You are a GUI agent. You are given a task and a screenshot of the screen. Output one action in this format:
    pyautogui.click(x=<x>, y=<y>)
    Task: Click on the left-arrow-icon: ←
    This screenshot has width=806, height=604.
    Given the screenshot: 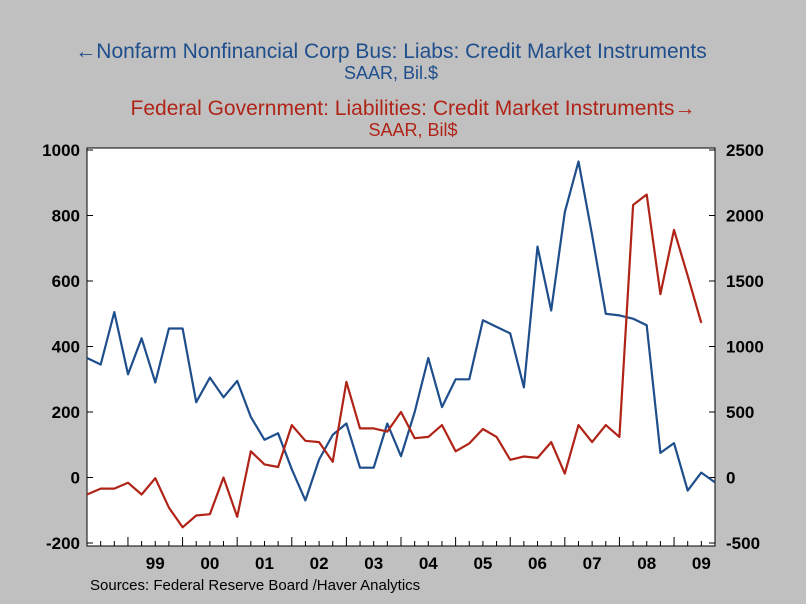 What is the action you would take?
    pyautogui.click(x=86, y=51)
    